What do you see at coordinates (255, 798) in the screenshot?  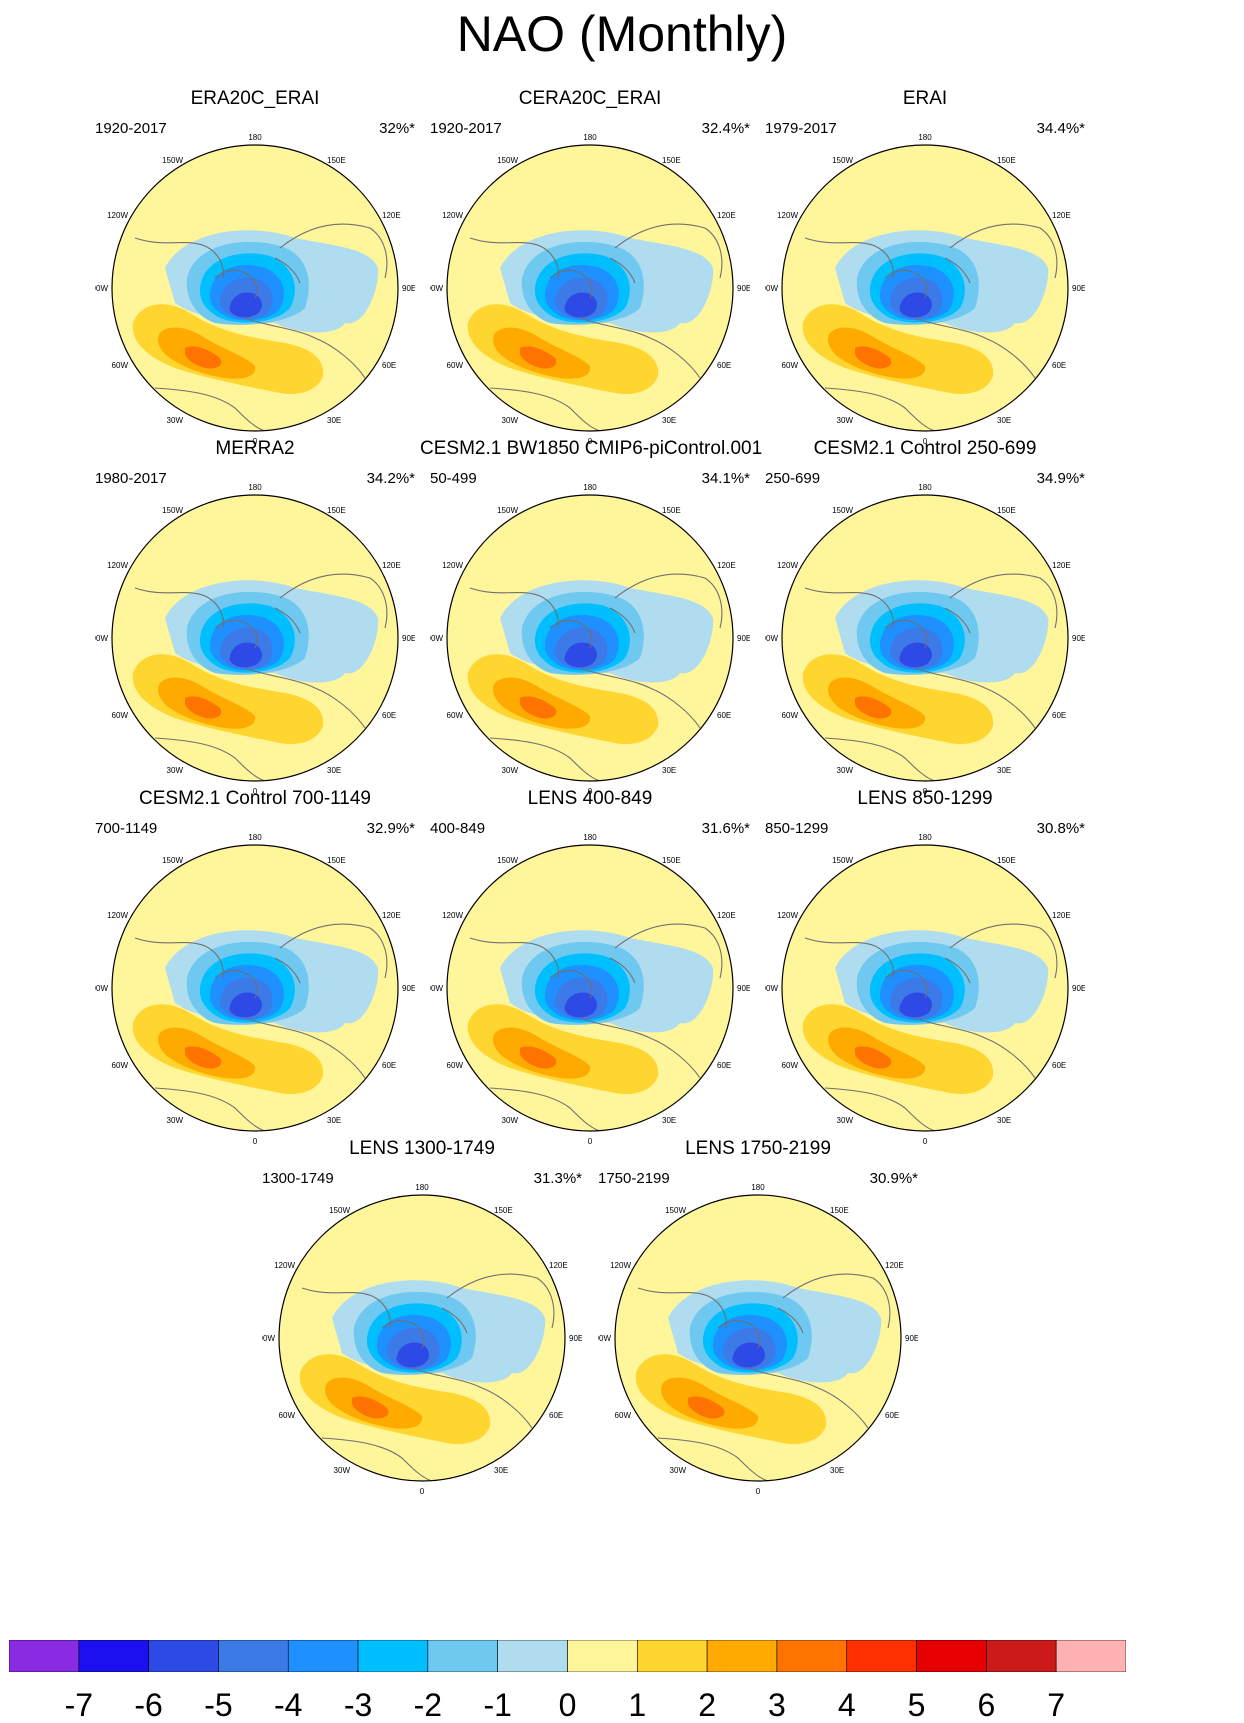 I see `panel-title: CESM2.1 Control 700-1149` at bounding box center [255, 798].